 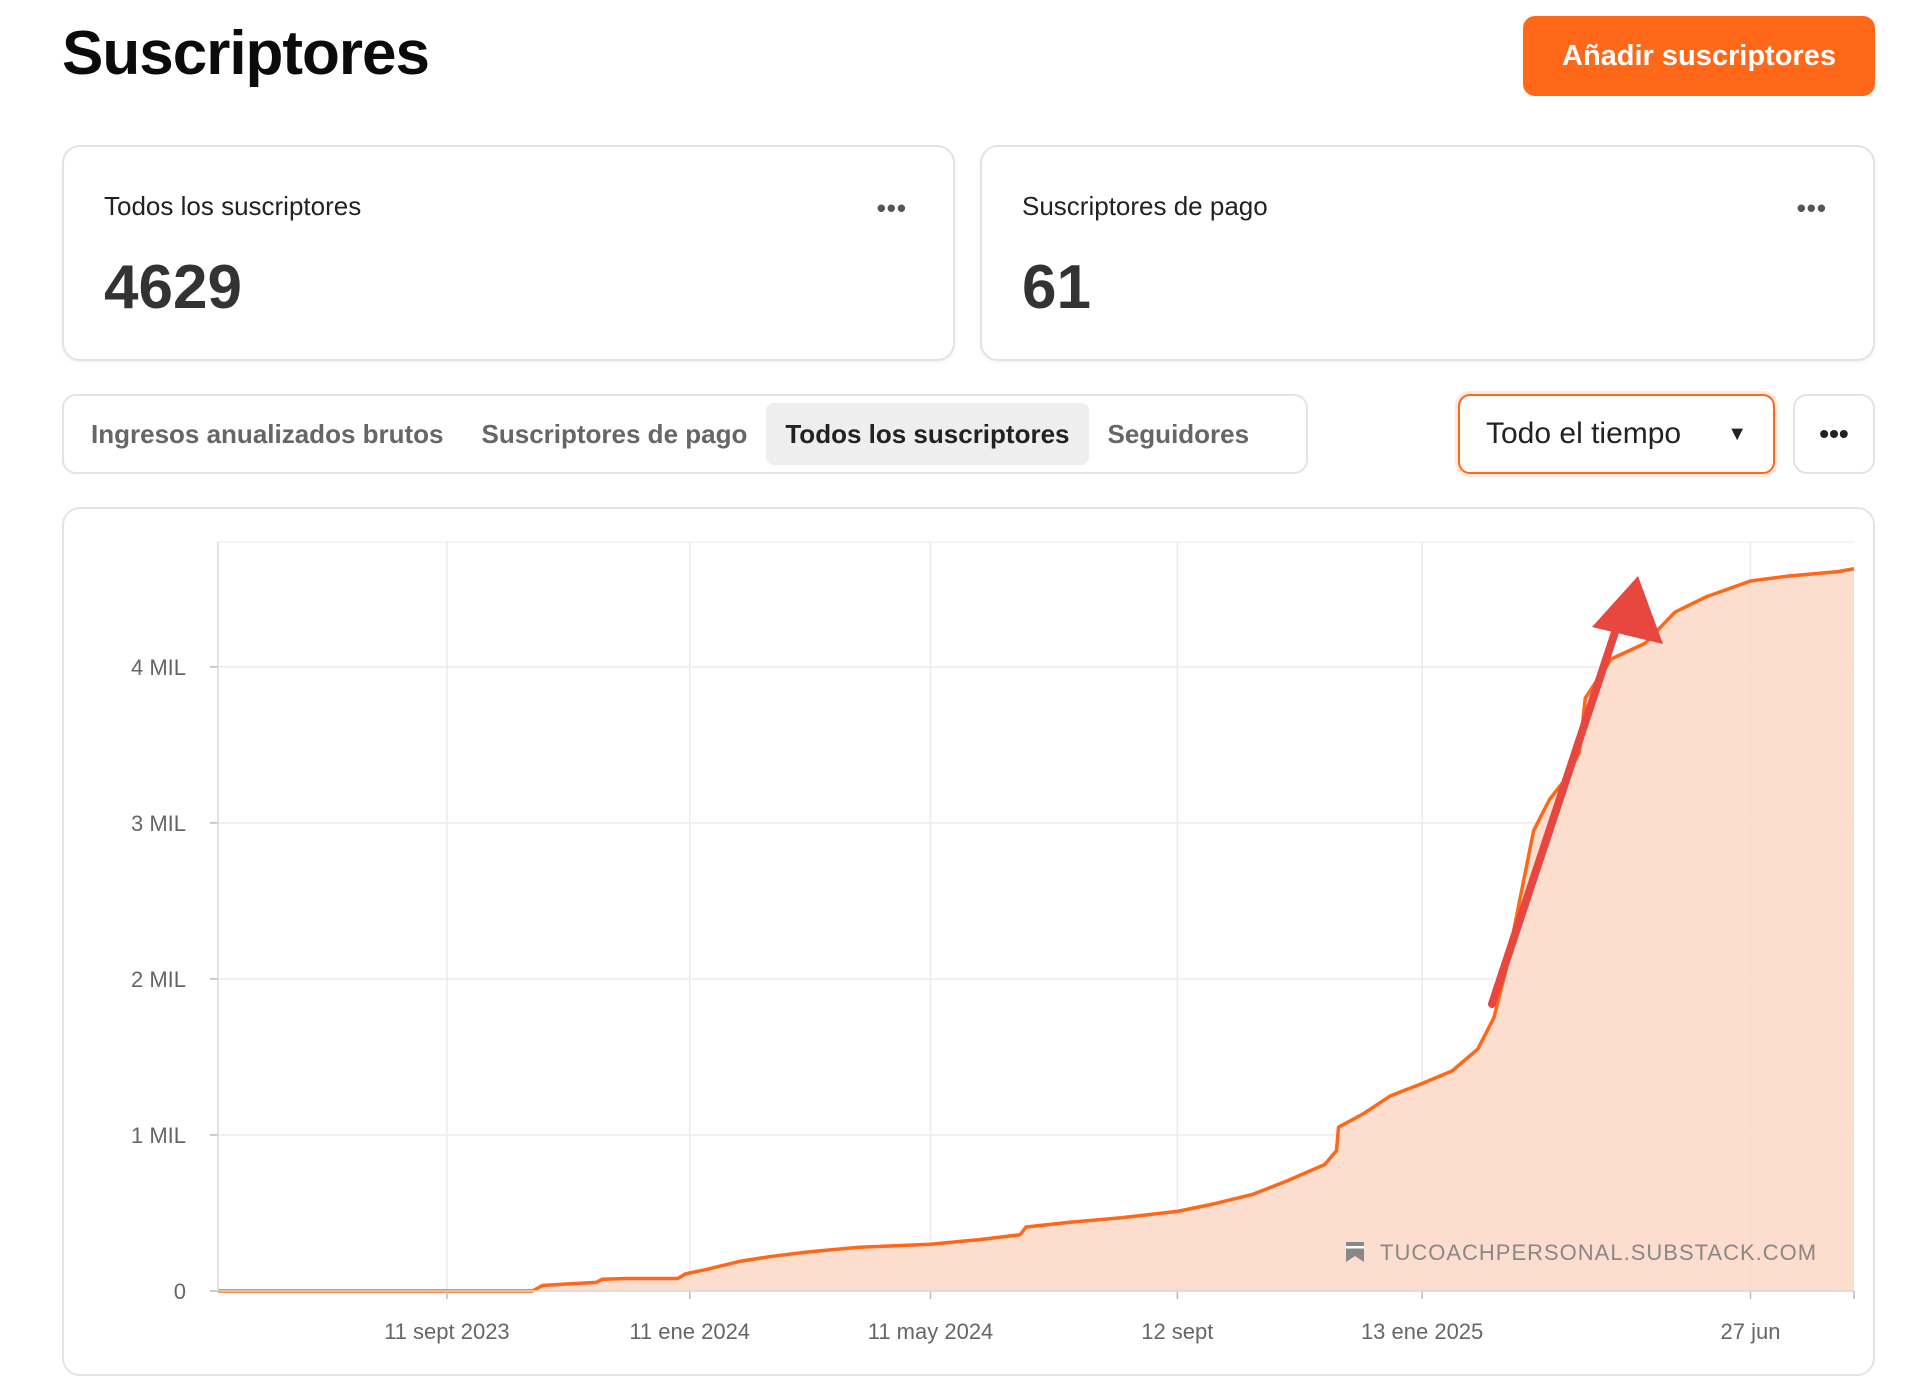 I want to click on card-label: Todos los suscriptores, so click(x=233, y=206).